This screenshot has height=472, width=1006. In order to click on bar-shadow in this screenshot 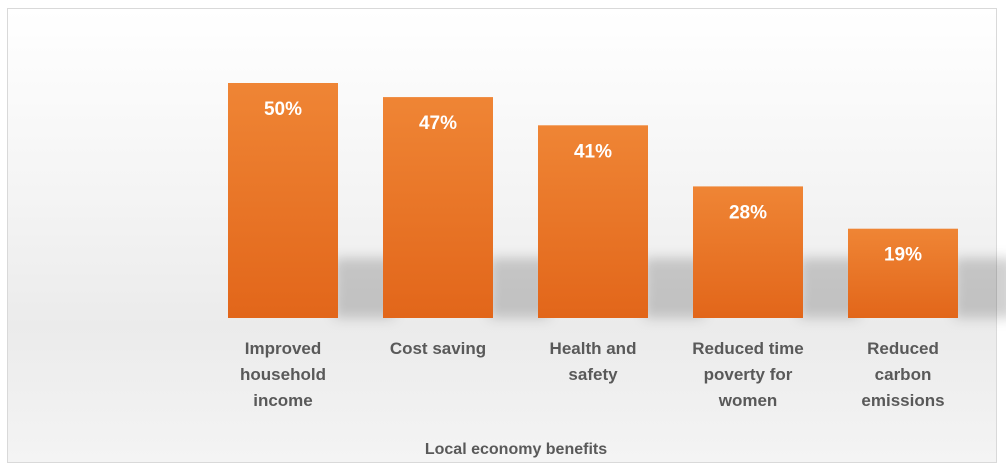, I will do `click(980, 288)`.